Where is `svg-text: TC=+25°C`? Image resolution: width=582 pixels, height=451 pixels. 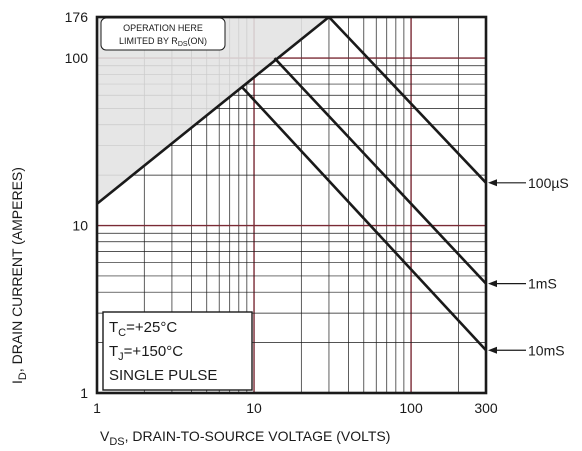 svg-text: TC=+25°C is located at coordinates (143, 329).